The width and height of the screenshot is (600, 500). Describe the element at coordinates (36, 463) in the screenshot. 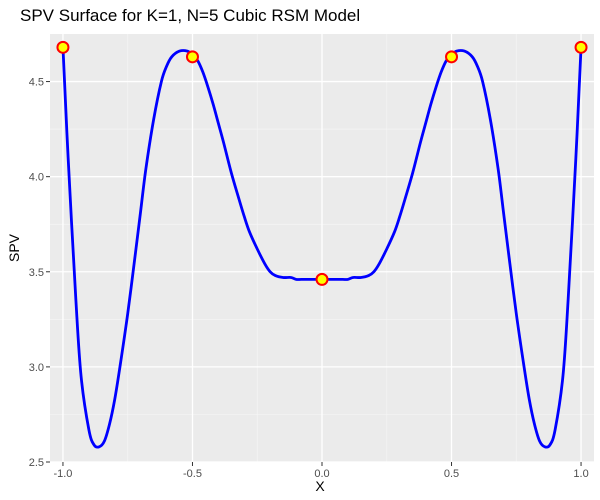

I see `y-tick-label: 2.5` at that location.